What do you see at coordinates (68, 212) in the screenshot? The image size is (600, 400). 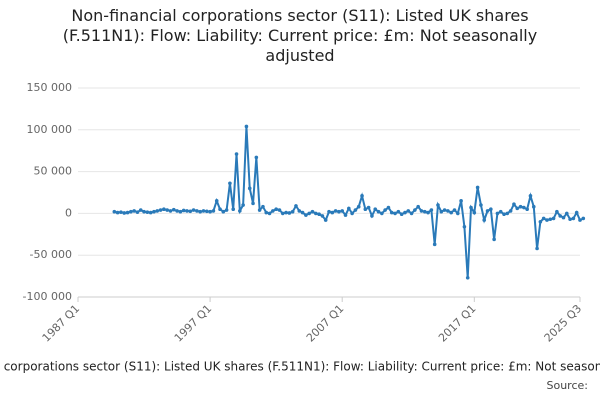 I see `y-tick-label: 0` at bounding box center [68, 212].